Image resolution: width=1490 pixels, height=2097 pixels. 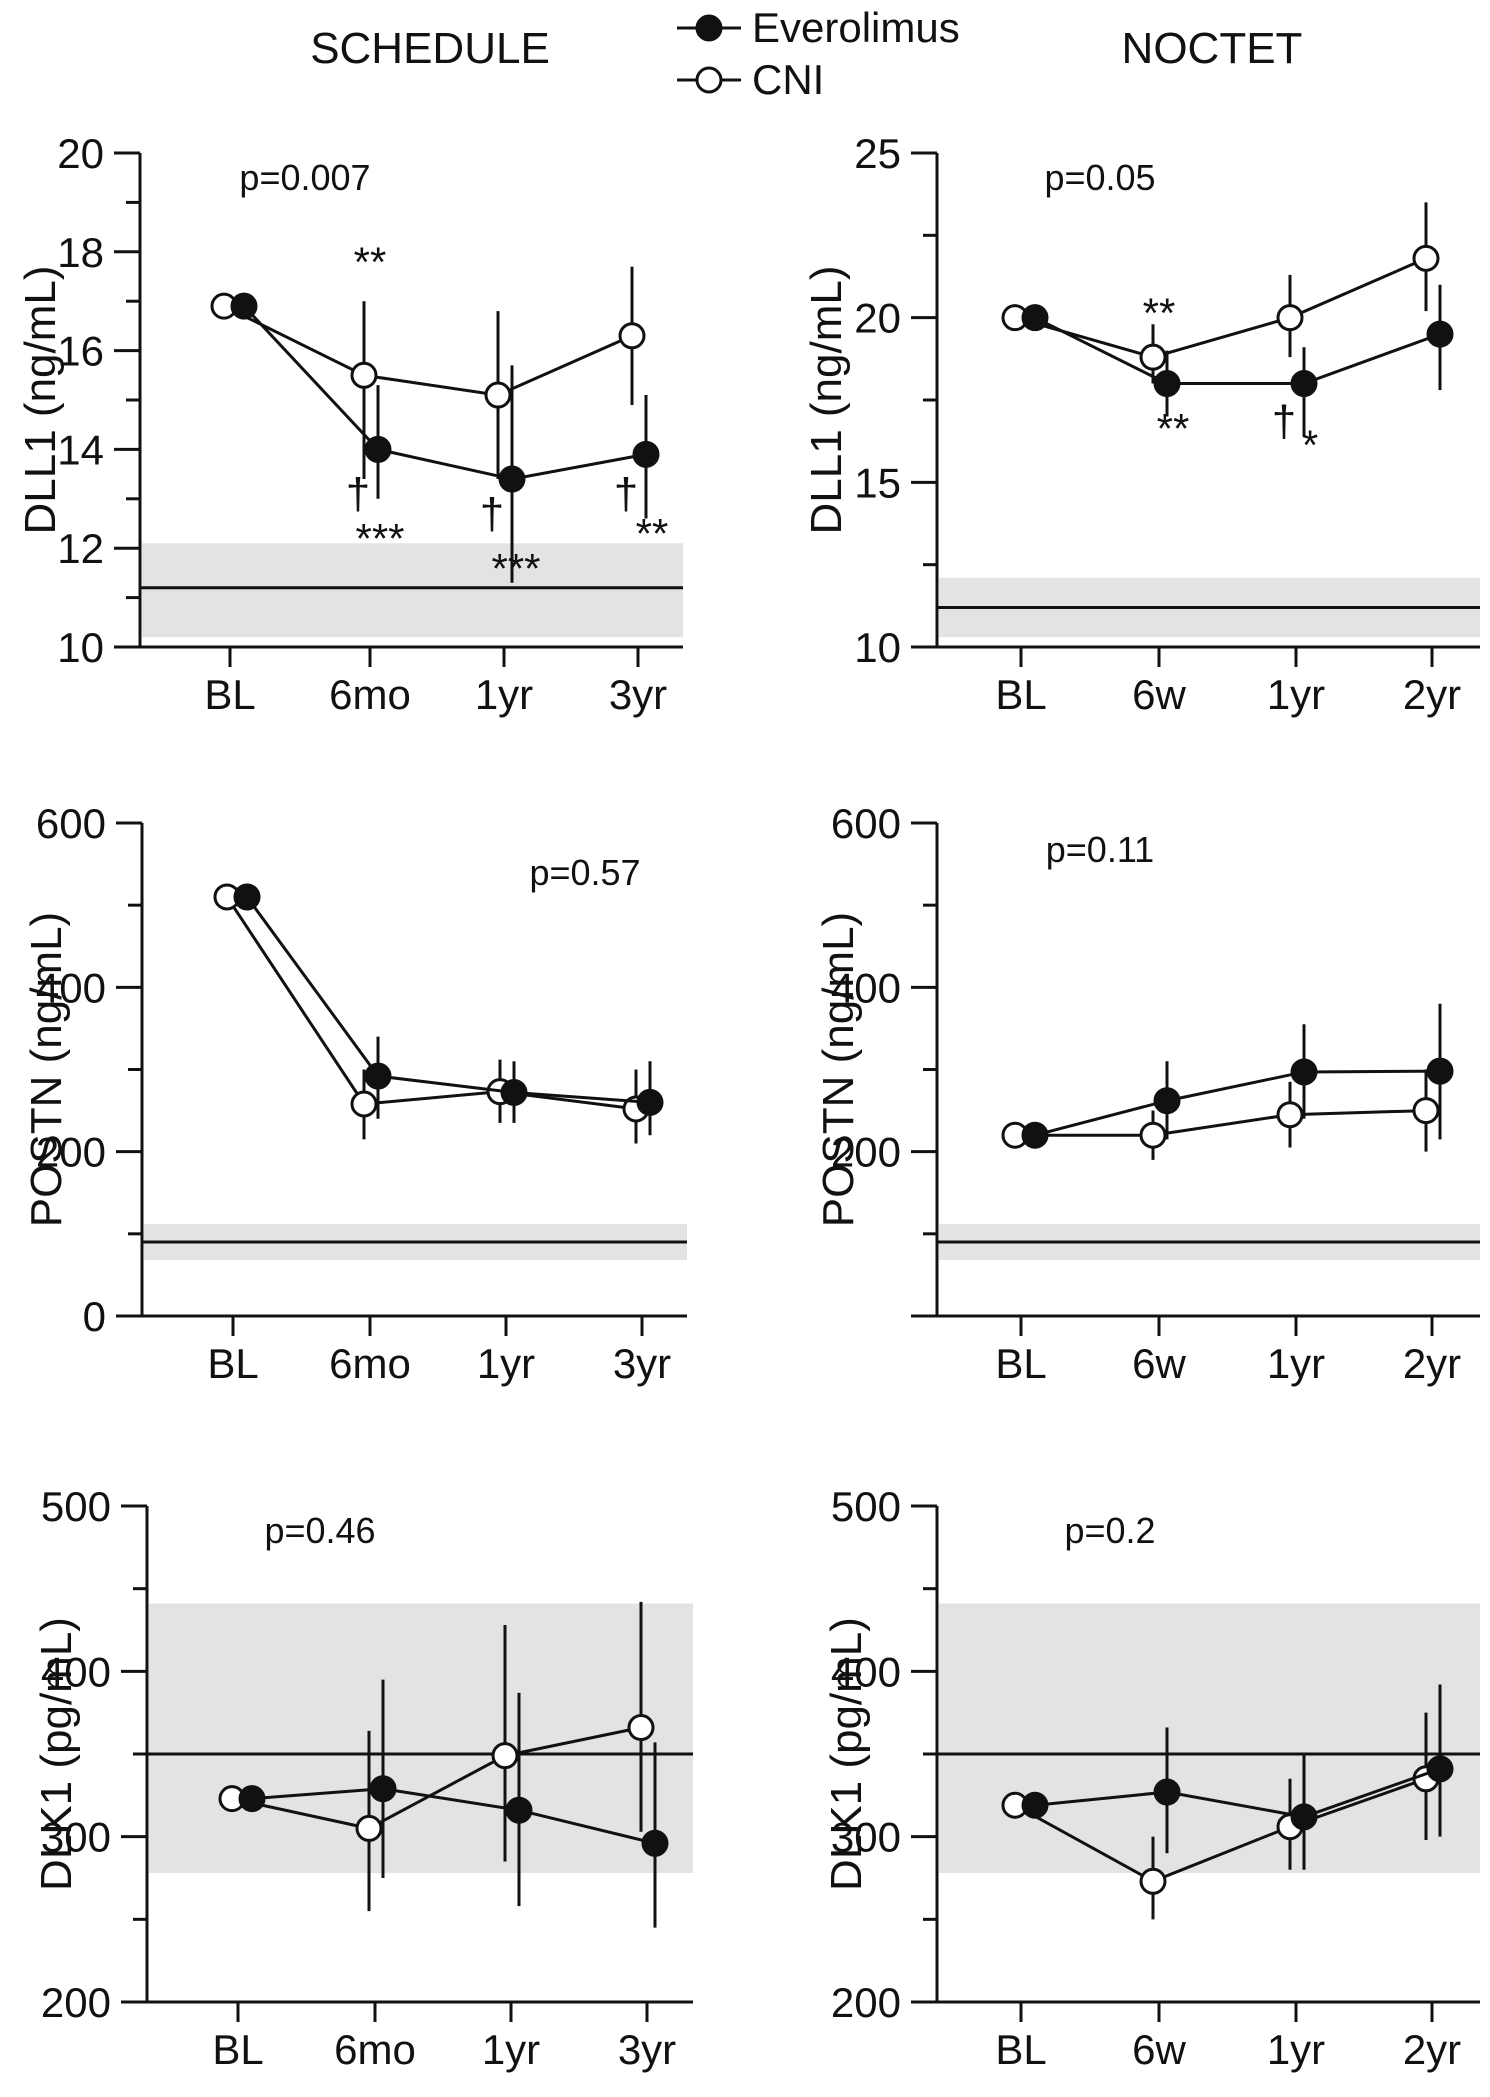 What do you see at coordinates (71, 823) in the screenshot?
I see `y-tick-label: 600` at bounding box center [71, 823].